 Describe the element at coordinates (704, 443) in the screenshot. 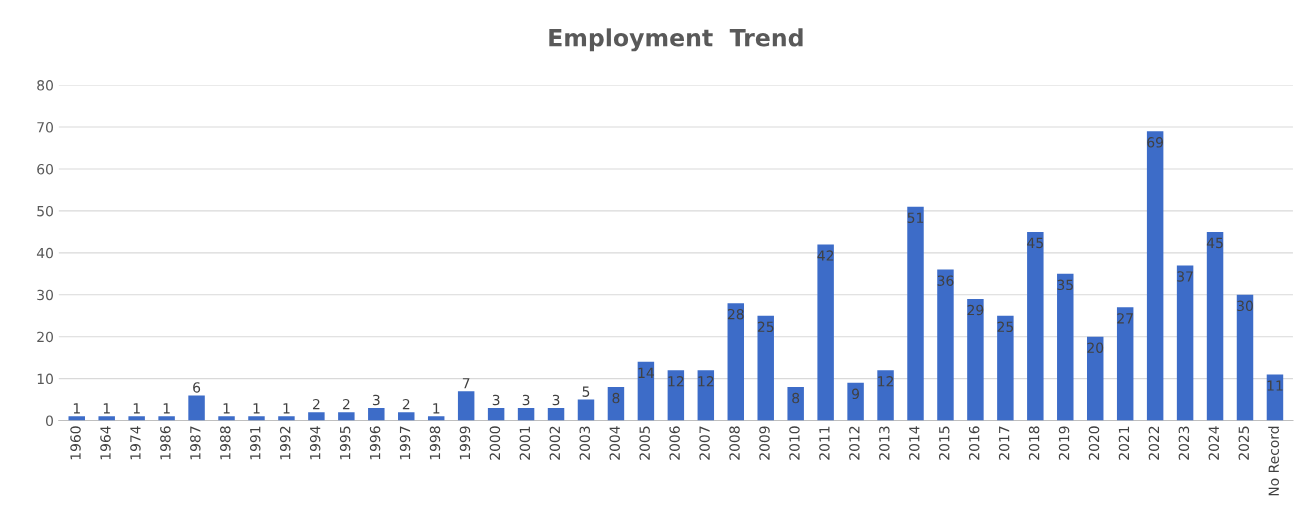

I see `x-tick-label: 2007` at that location.